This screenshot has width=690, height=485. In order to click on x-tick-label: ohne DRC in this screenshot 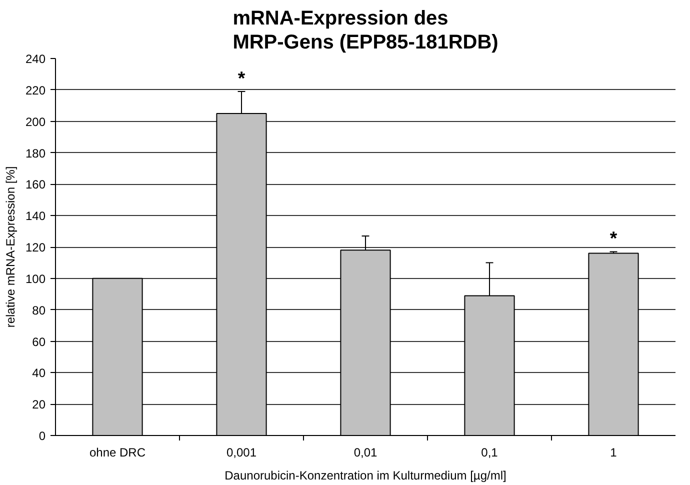, I will do `click(117, 453)`.